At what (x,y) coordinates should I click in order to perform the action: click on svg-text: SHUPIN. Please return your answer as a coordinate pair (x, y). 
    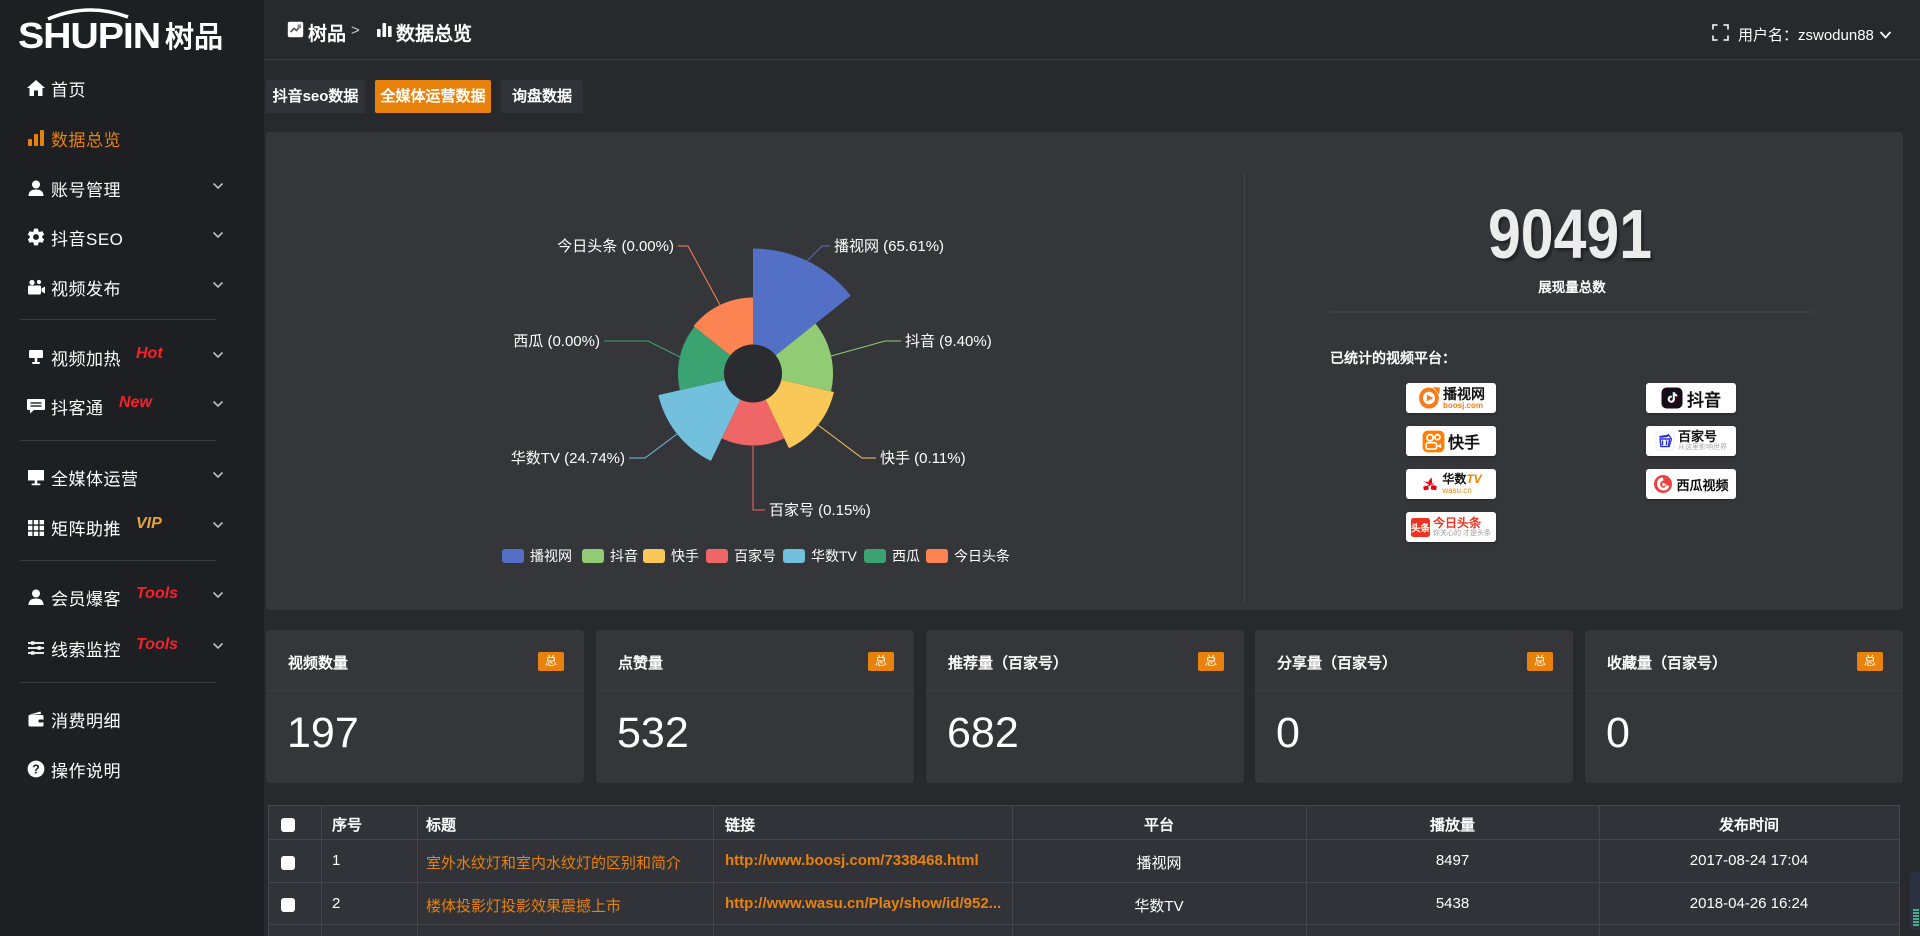
    Looking at the image, I should click on (89, 34).